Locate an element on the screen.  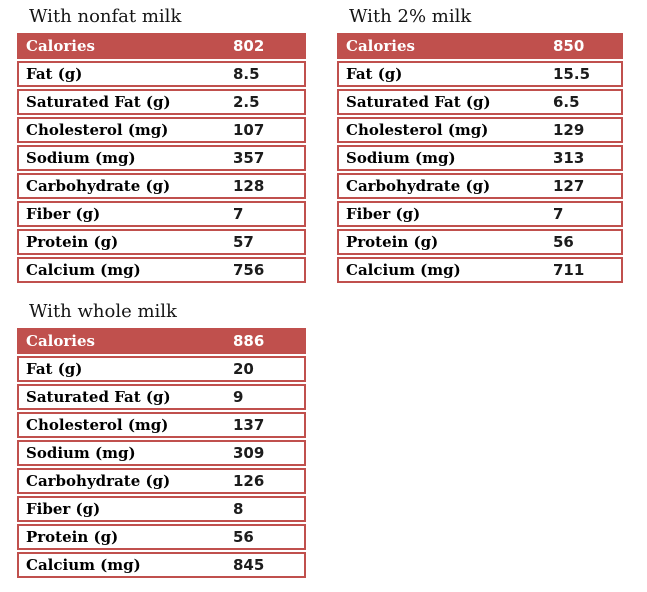
row-value: 129 is located at coordinates (569, 130).